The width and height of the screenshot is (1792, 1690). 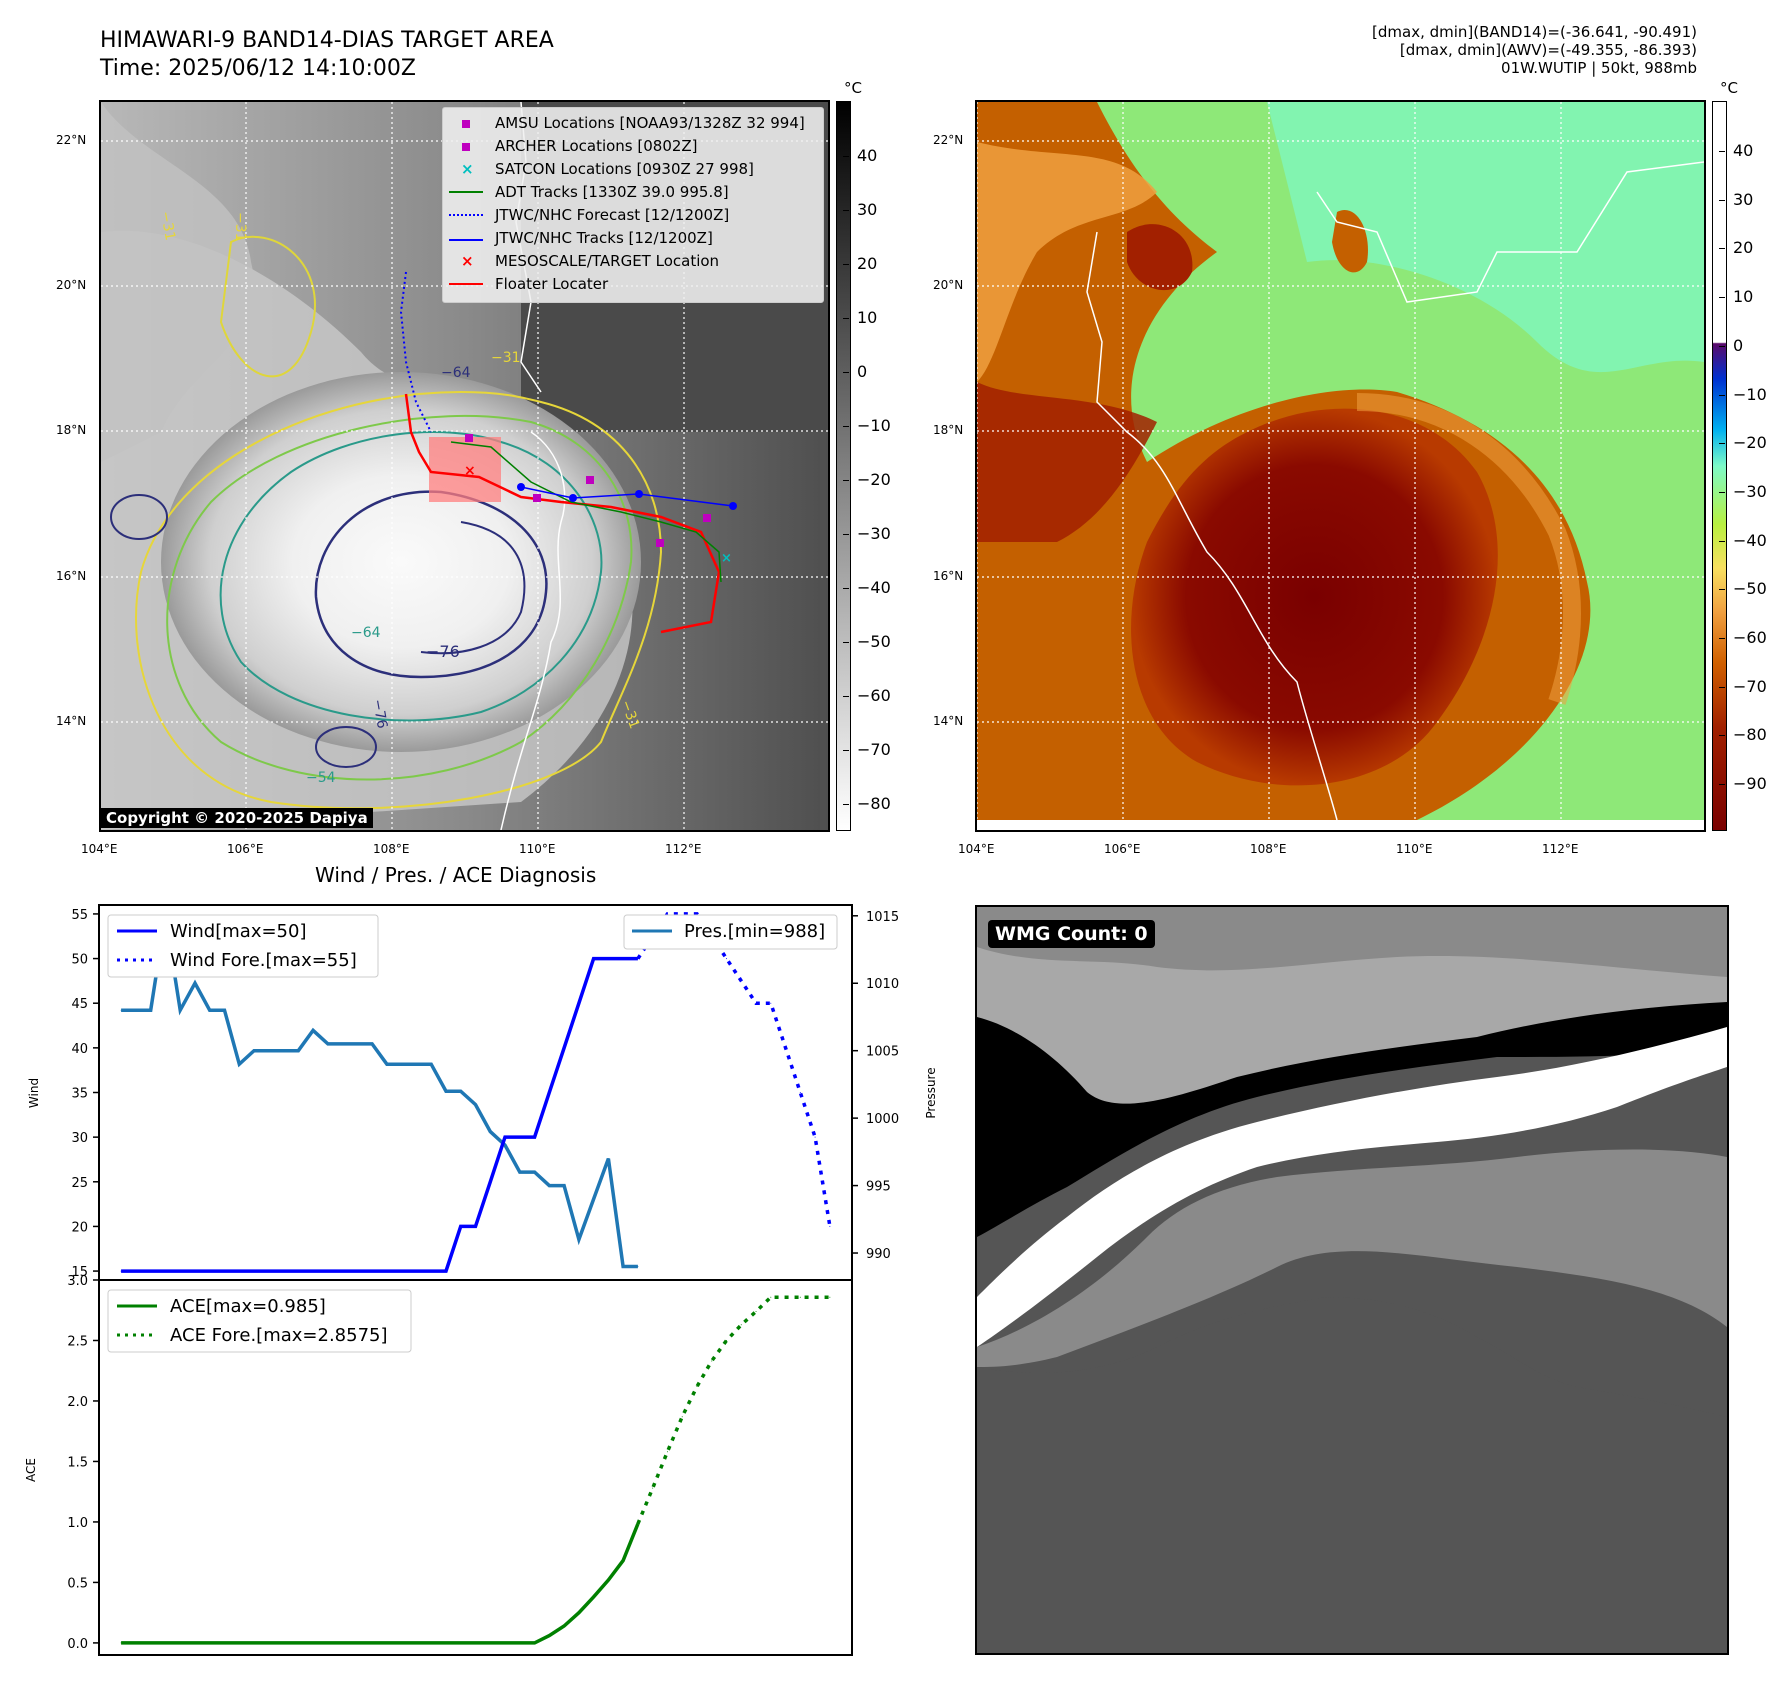 What do you see at coordinates (867, 155) in the screenshot?
I see `colorbar-tick-label: 40` at bounding box center [867, 155].